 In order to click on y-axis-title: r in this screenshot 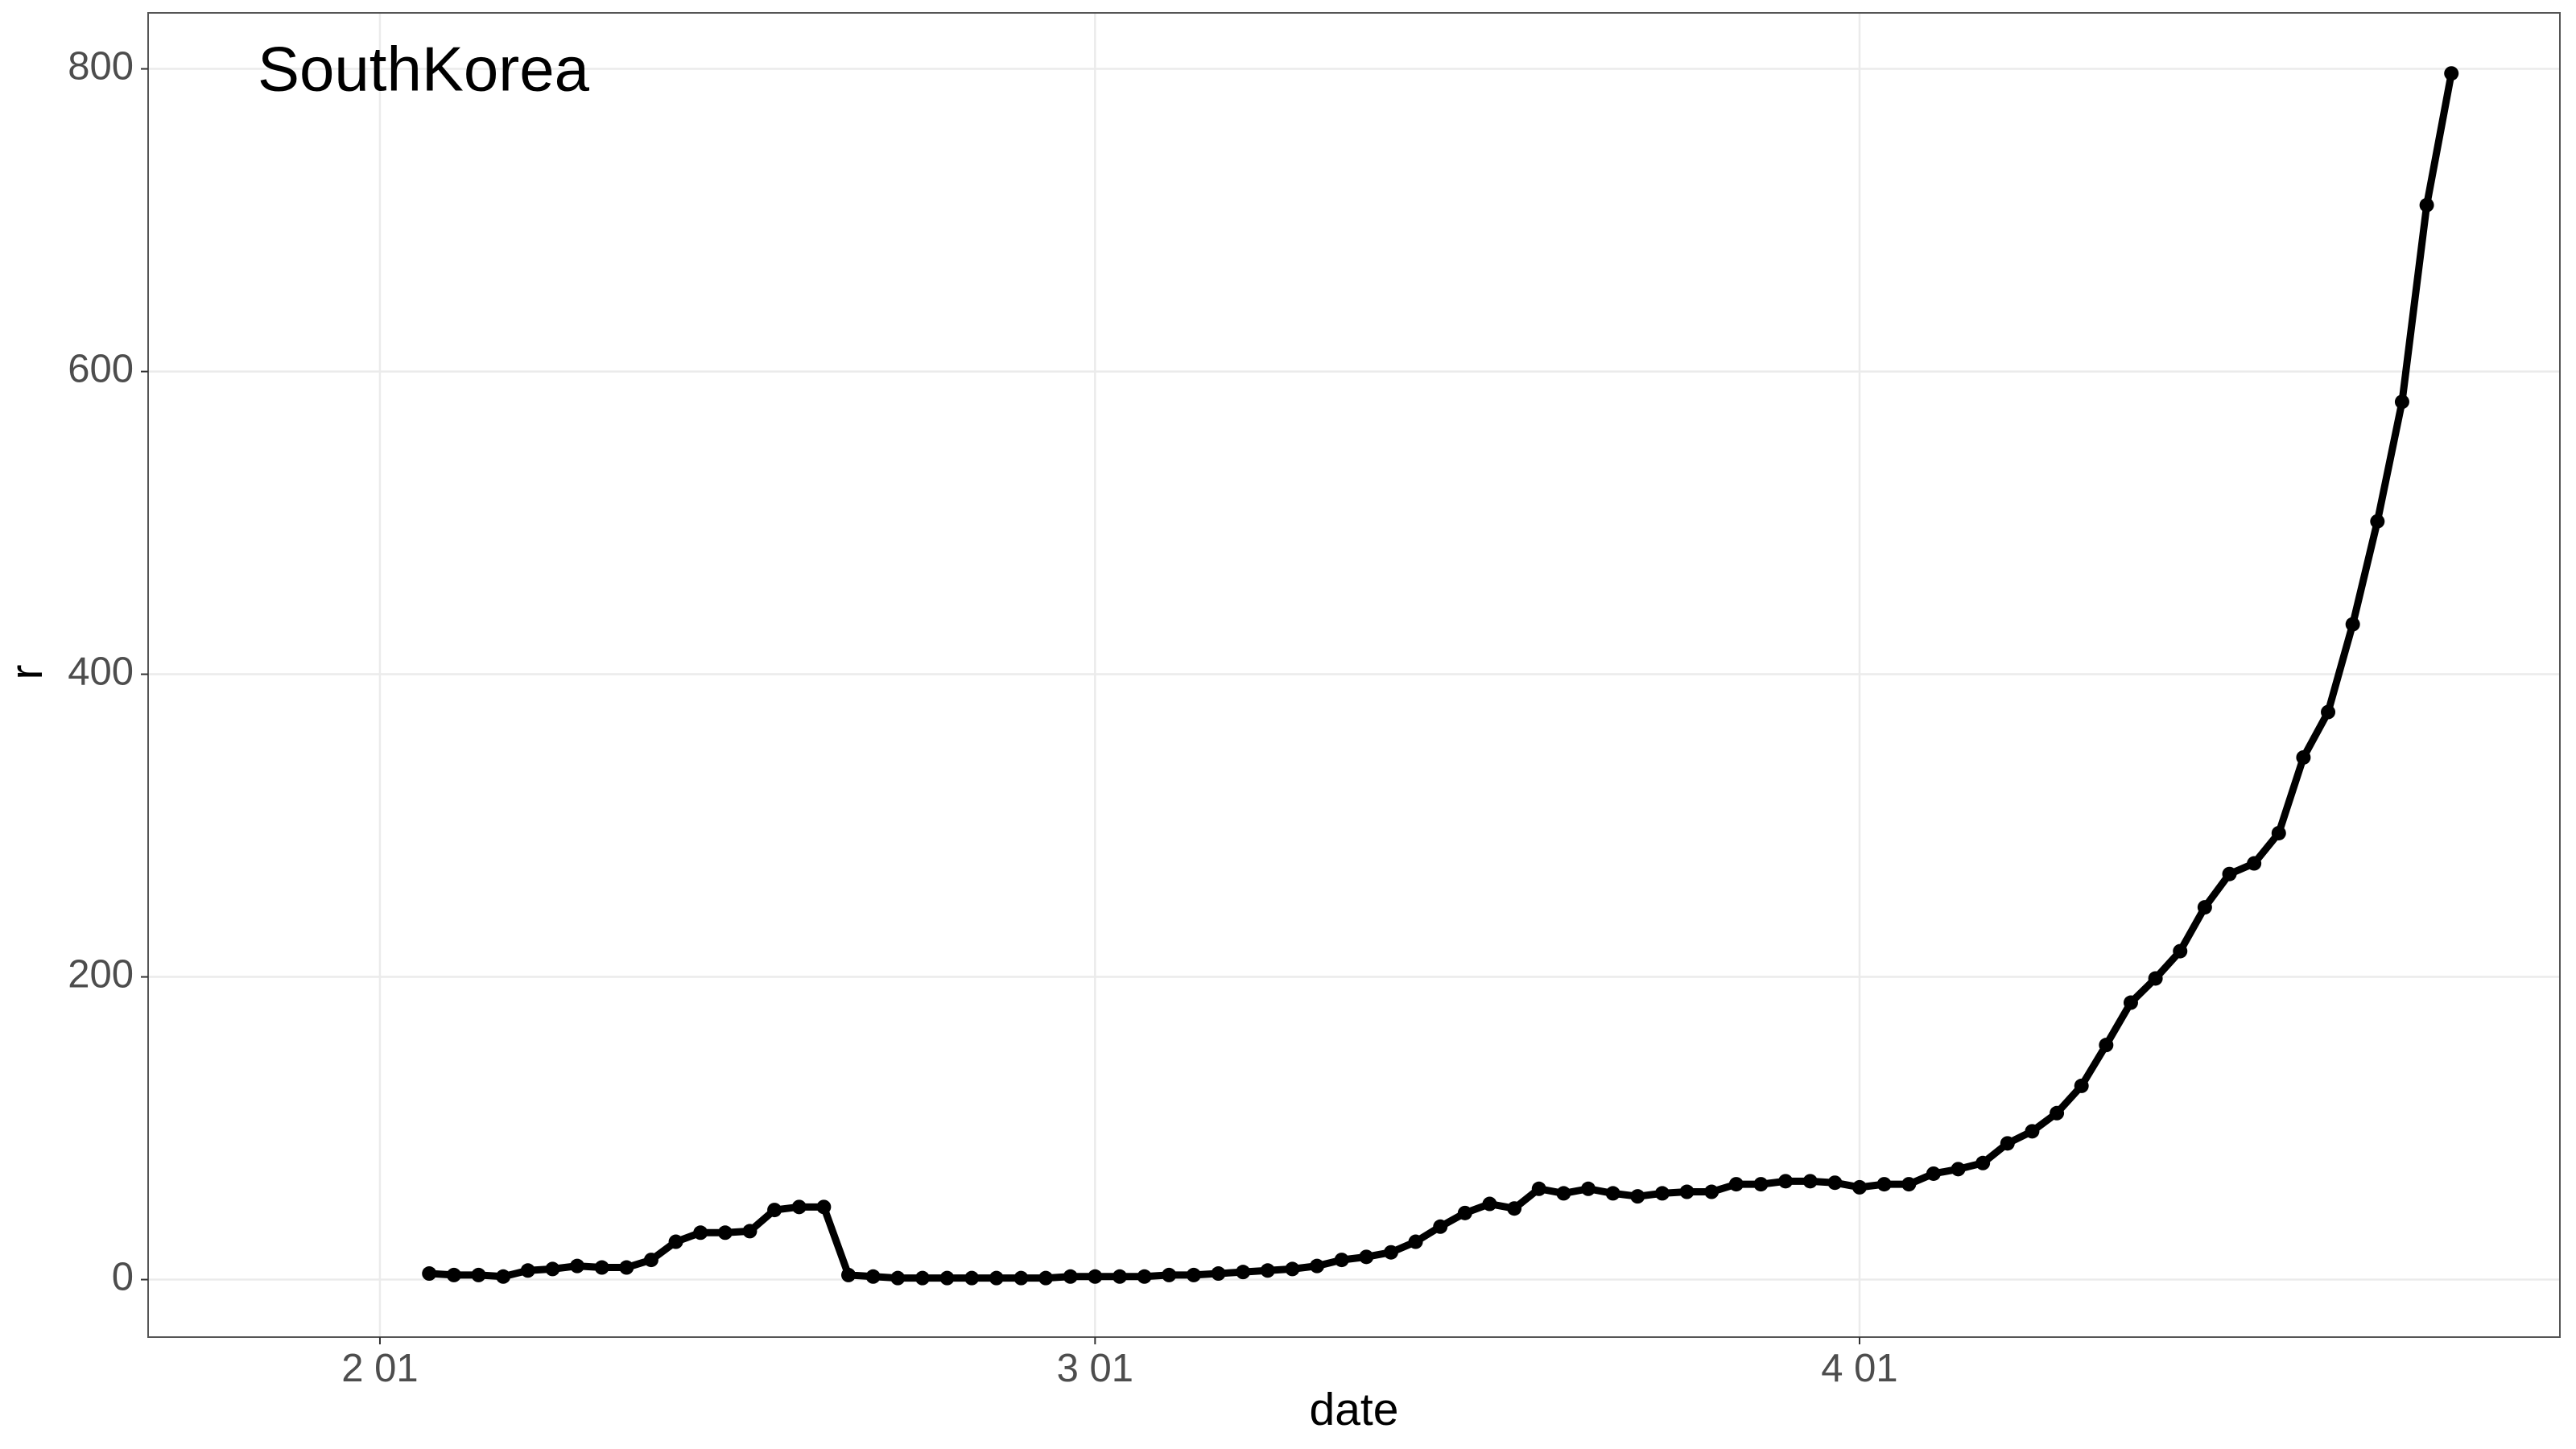, I will do `click(26, 671)`.